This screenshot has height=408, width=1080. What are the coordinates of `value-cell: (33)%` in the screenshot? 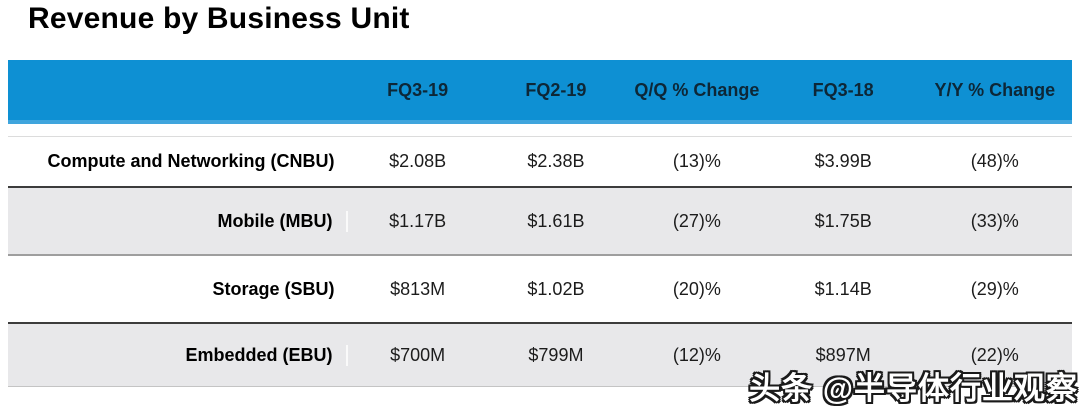 It's located at (994, 220).